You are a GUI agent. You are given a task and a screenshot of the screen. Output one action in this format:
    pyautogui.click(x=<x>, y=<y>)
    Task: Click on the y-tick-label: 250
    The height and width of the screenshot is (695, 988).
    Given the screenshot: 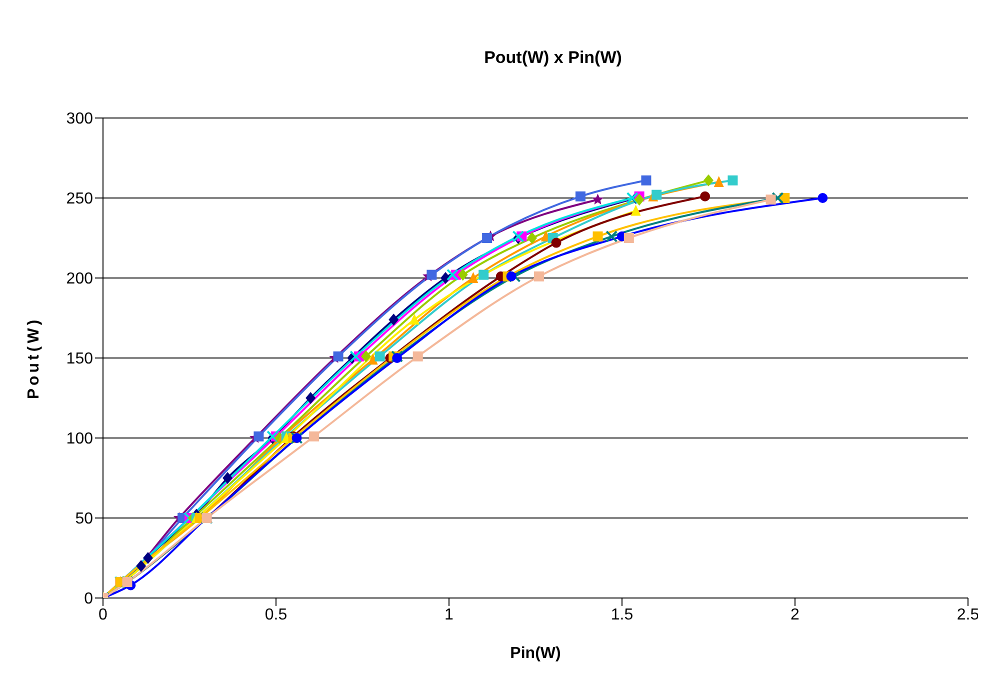 What is the action you would take?
    pyautogui.click(x=80, y=199)
    